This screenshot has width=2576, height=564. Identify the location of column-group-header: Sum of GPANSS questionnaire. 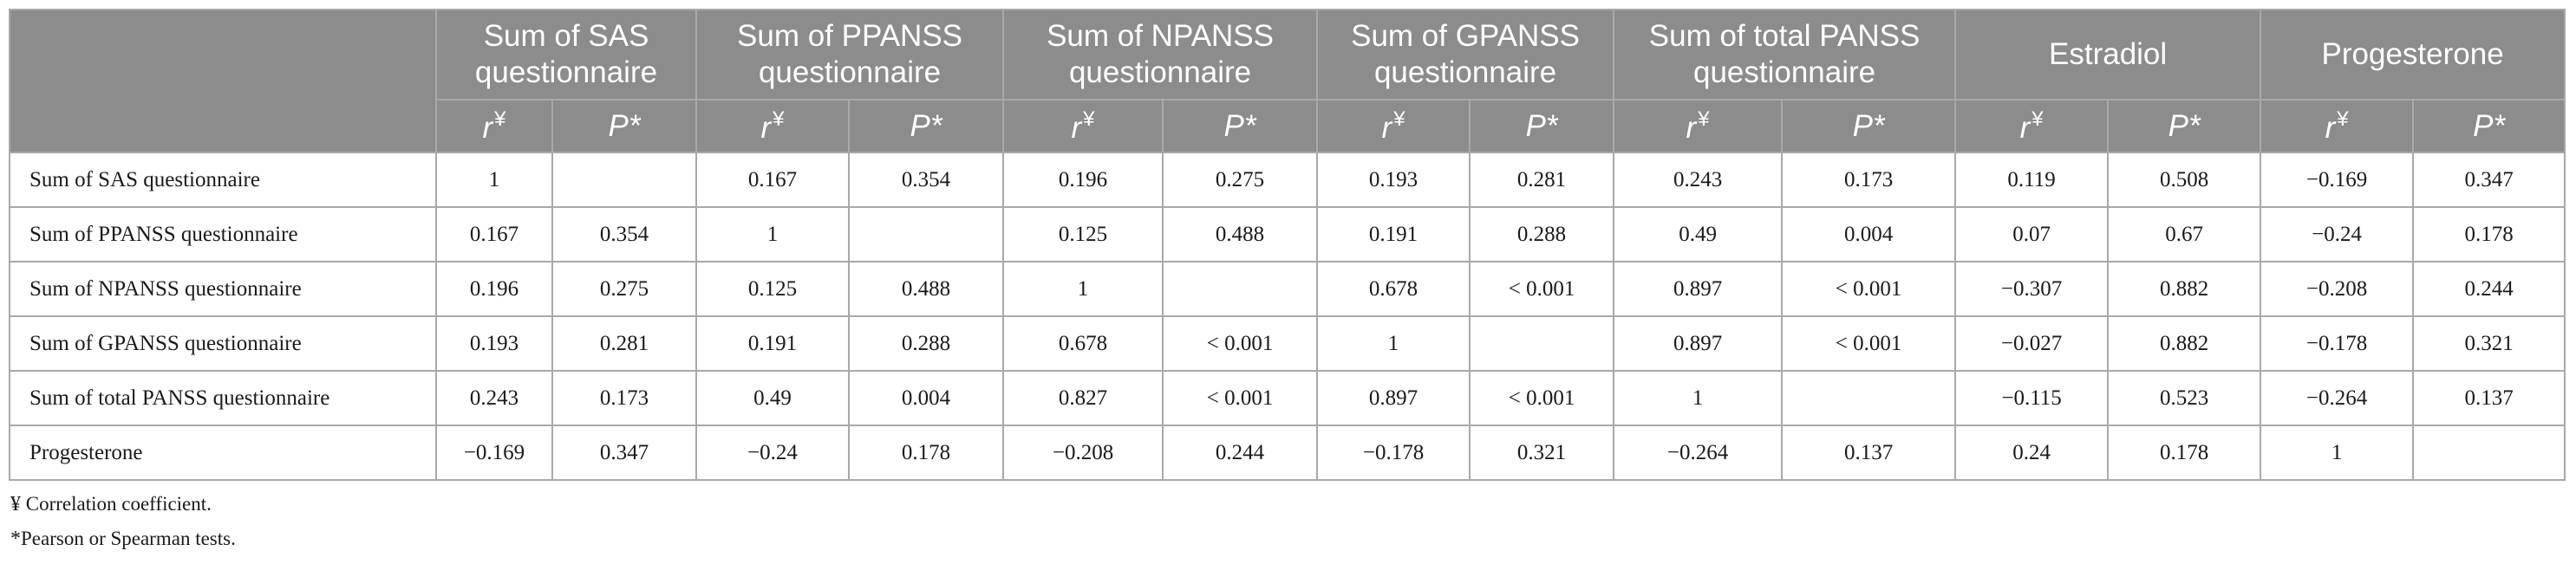
(1466, 54).